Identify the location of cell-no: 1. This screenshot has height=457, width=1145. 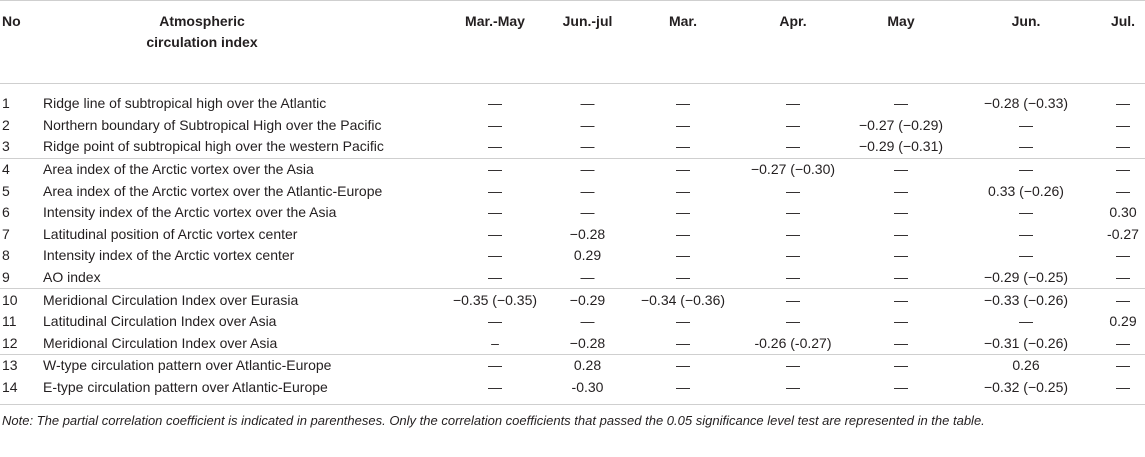
(6, 103).